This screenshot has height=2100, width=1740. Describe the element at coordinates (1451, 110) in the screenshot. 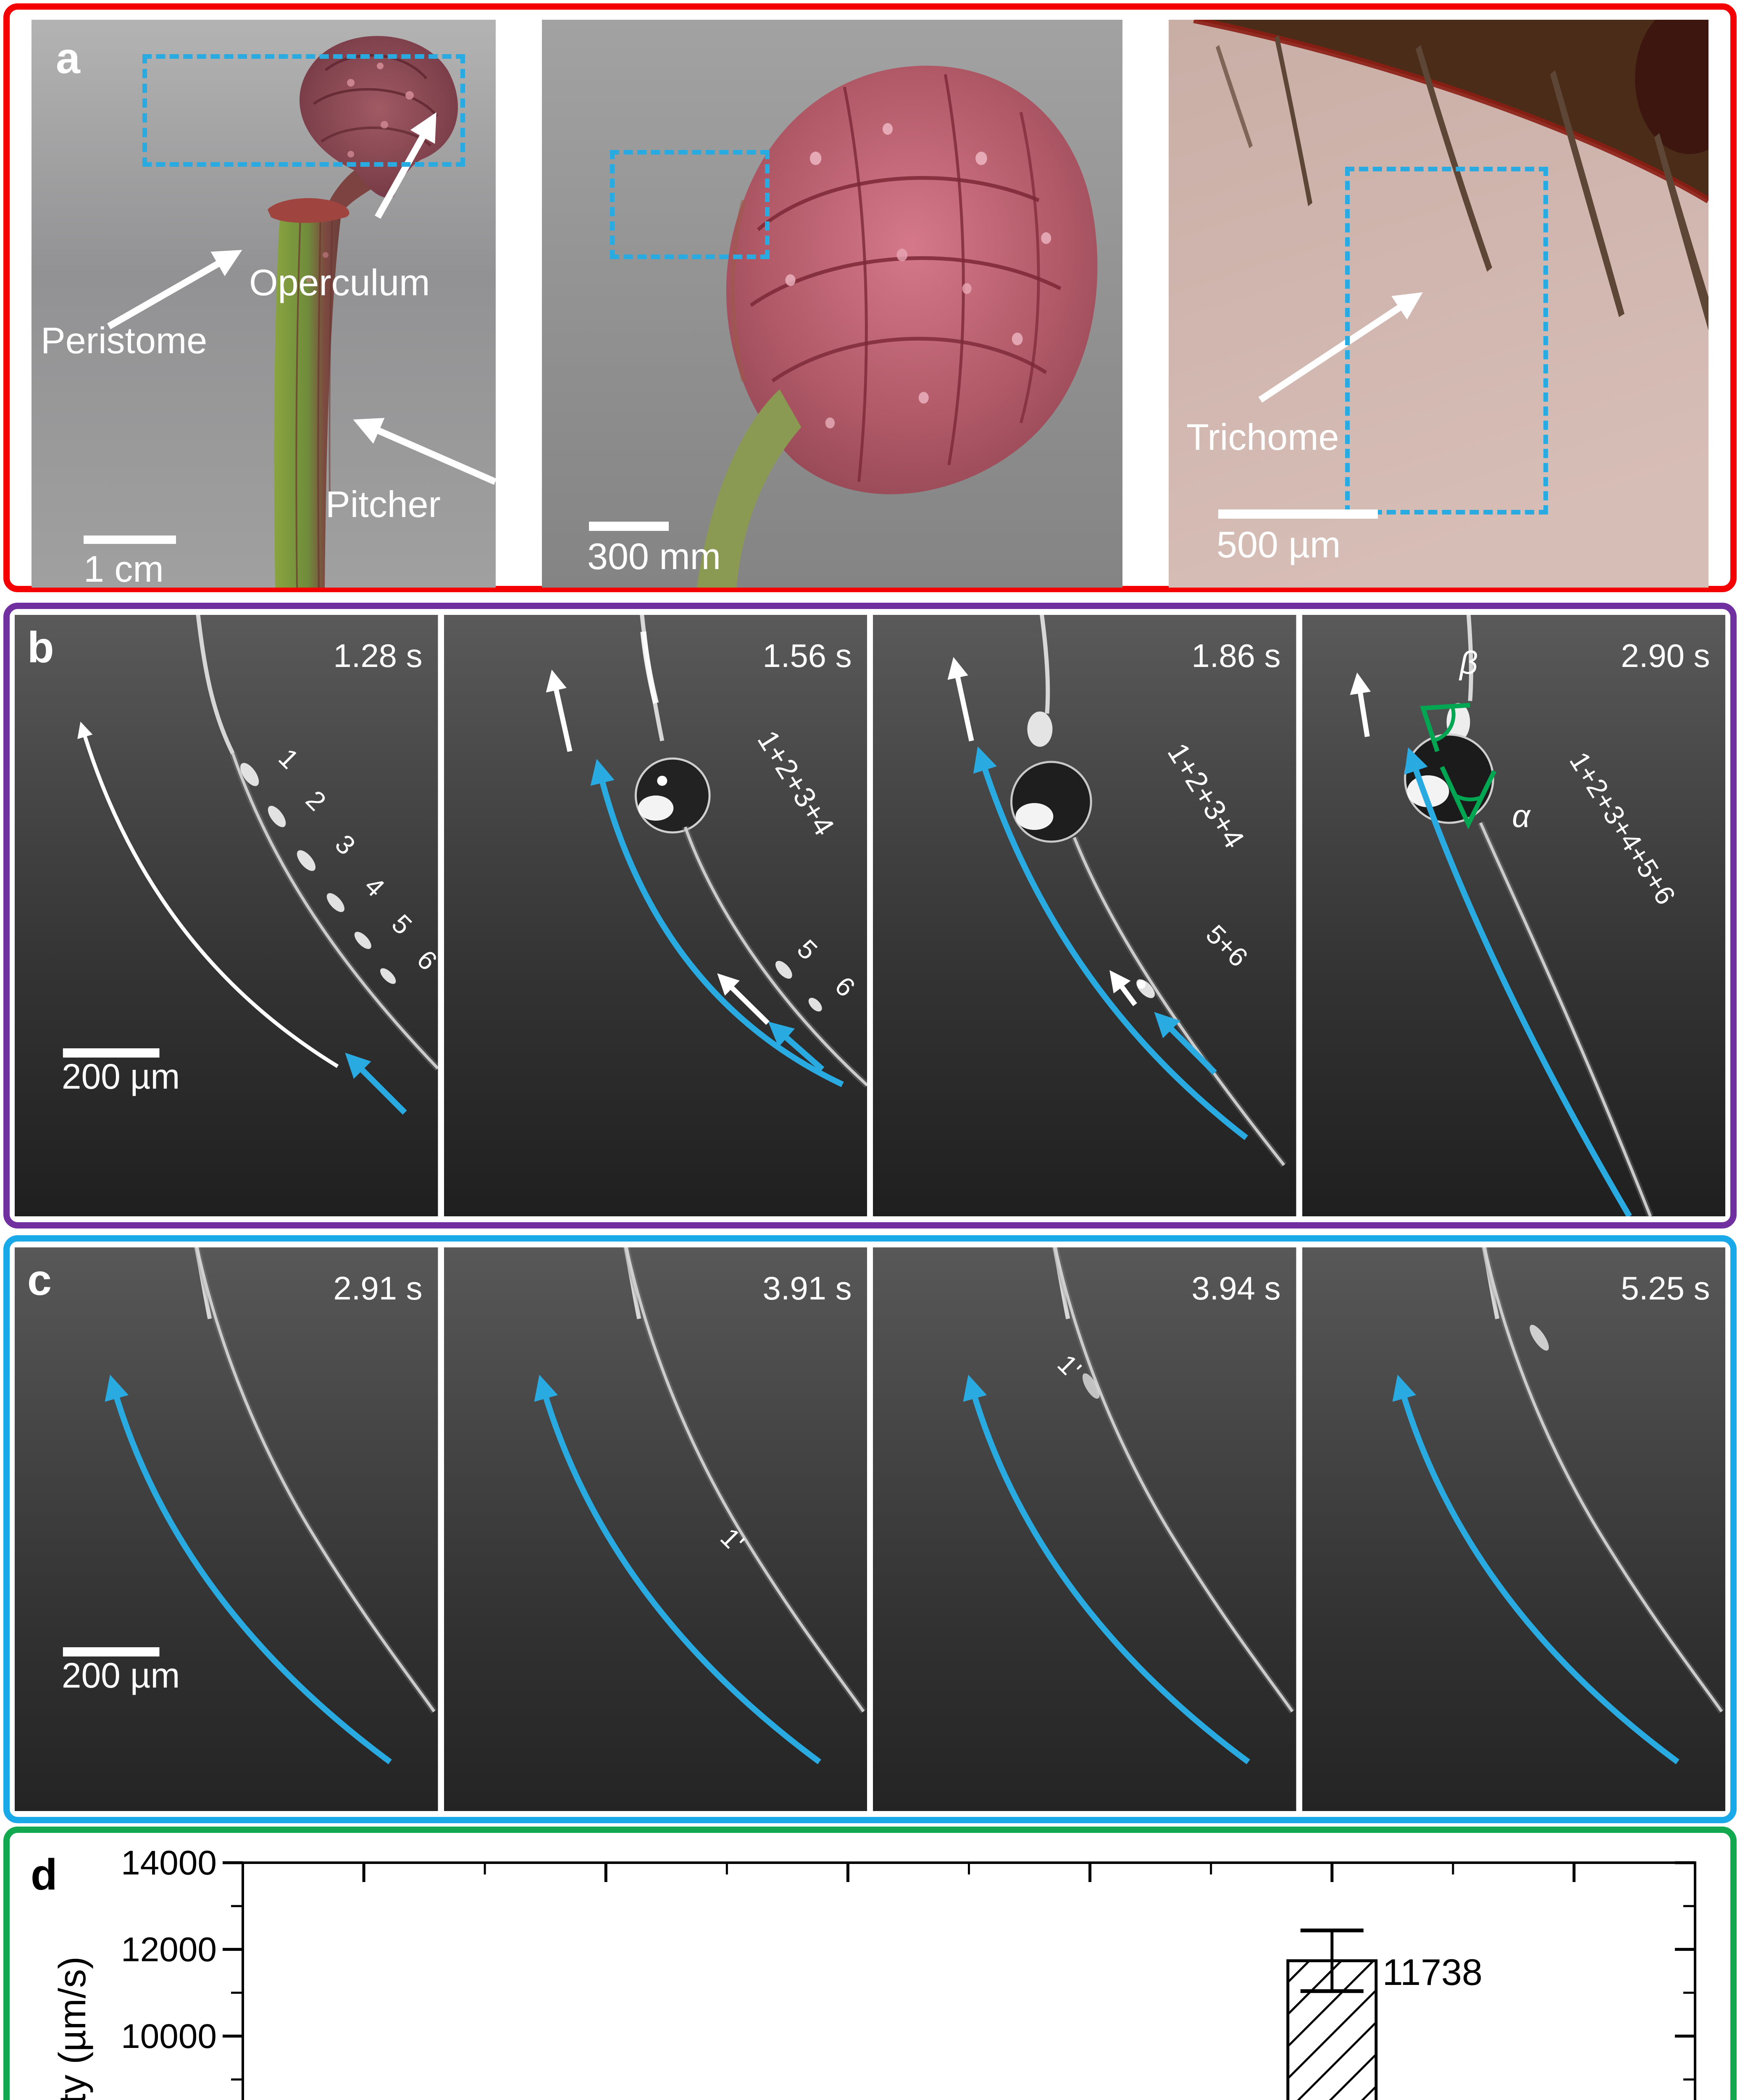

I see `operculum-edge` at that location.